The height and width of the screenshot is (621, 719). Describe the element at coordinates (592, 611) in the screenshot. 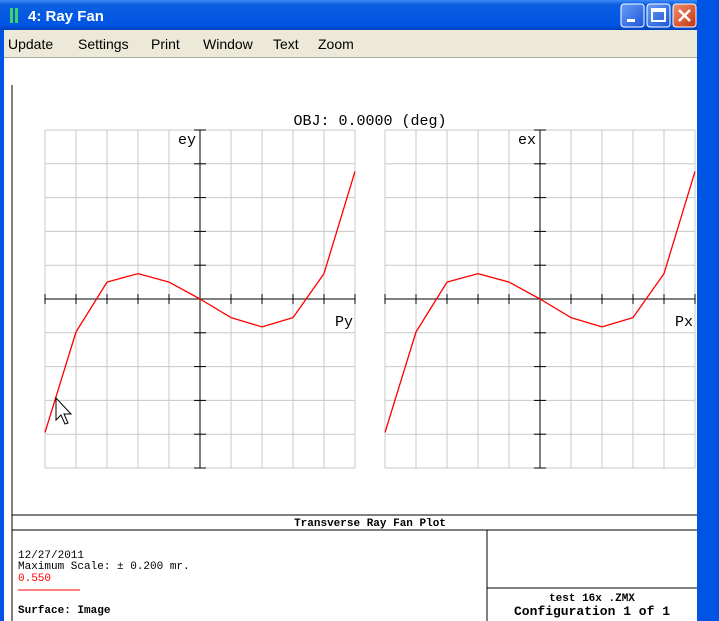

I see `footer-config: Configuration 1 of 1` at that location.